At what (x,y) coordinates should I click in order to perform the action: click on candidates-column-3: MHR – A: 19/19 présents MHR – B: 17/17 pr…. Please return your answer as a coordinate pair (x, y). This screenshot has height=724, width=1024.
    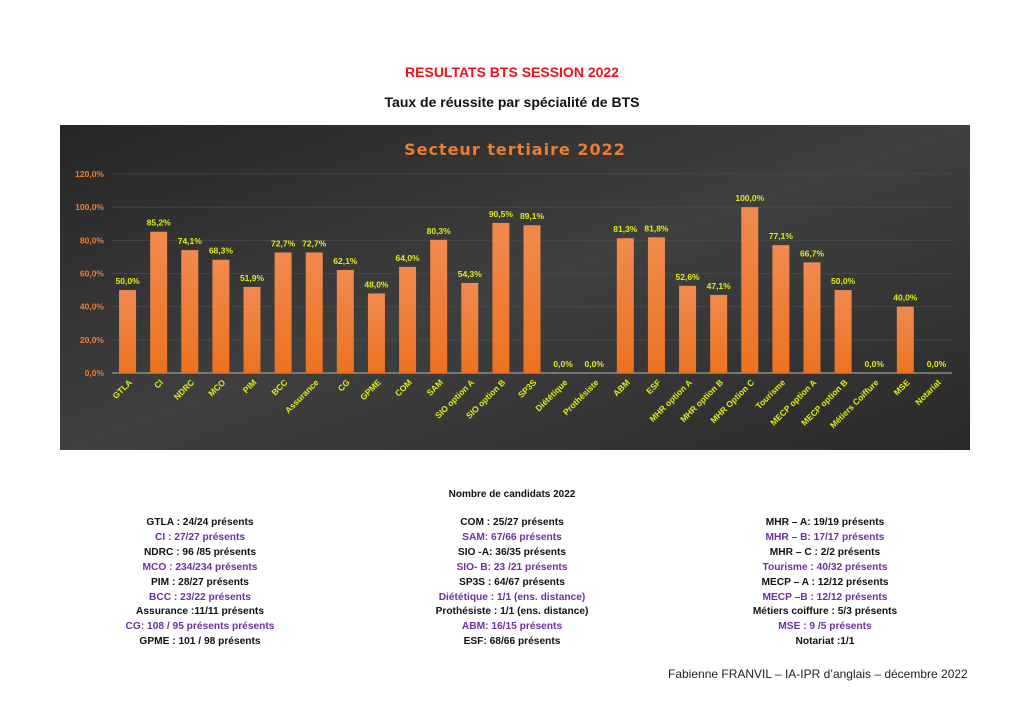
    Looking at the image, I should click on (825, 583).